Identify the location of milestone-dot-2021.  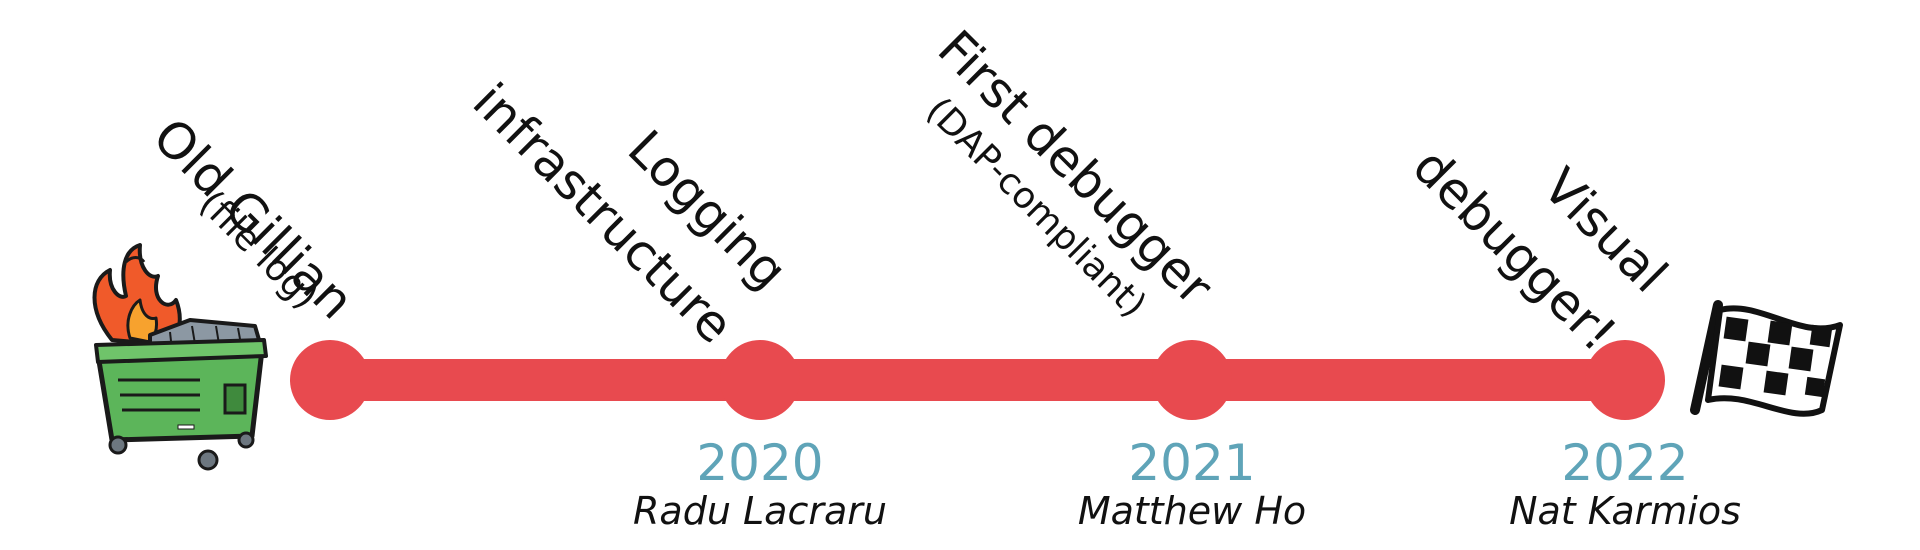
(1192, 380).